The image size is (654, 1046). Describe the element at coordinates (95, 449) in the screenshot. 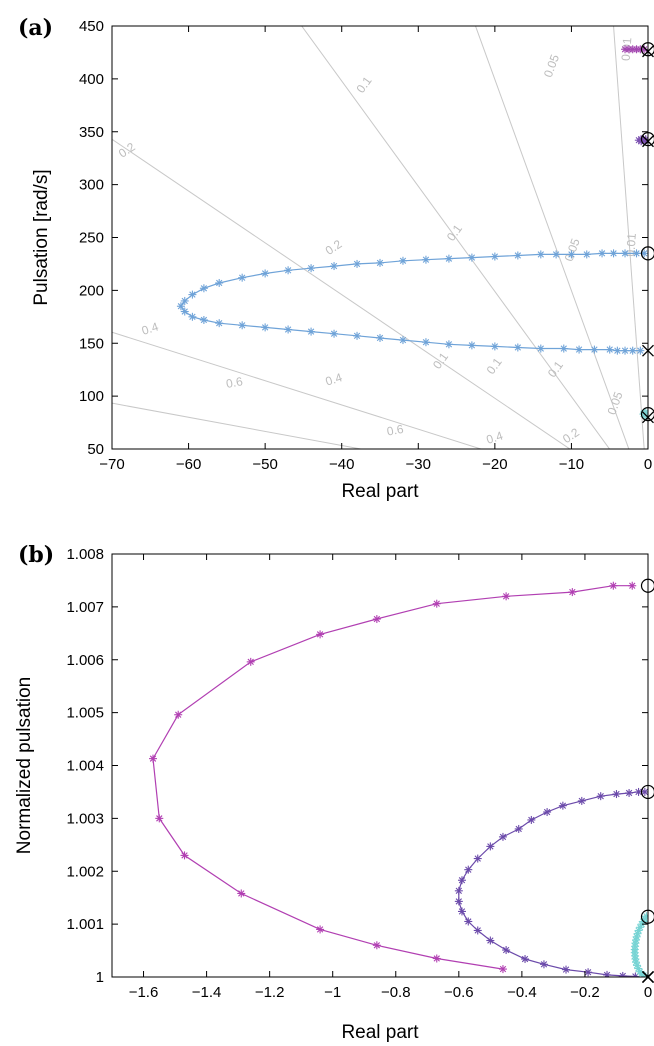

I see `y-tick-label: 50` at that location.